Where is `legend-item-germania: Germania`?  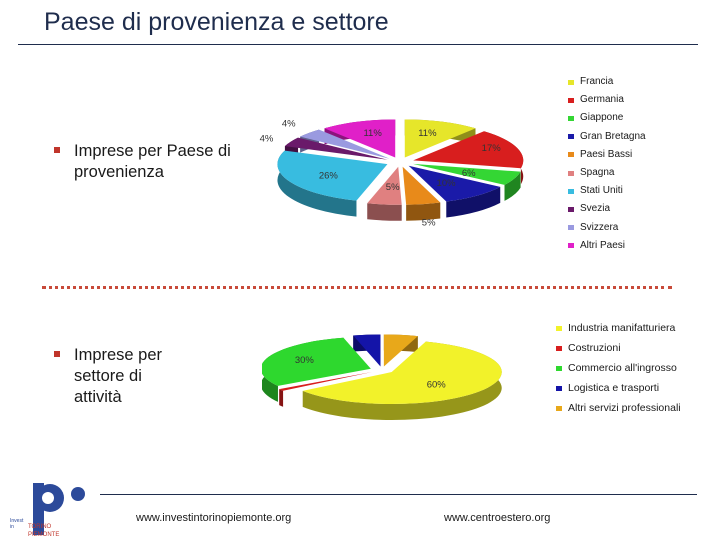
legend-item-germania: Germania is located at coordinates (607, 100).